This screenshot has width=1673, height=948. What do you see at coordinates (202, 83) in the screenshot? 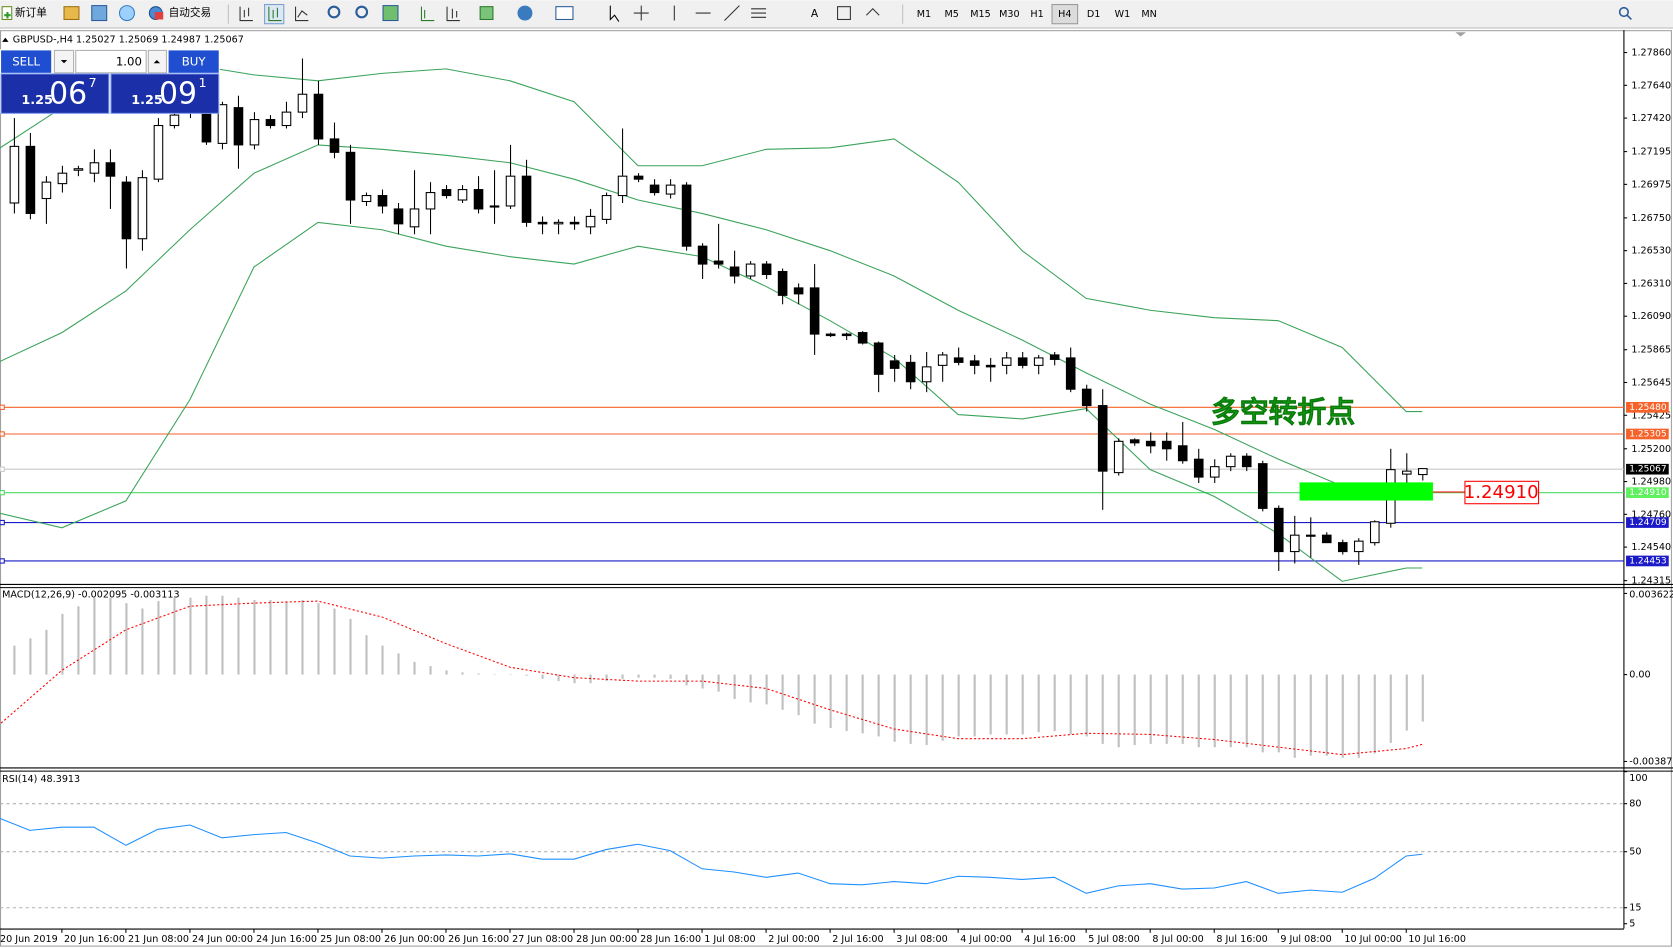
I see `ask-point: 1` at bounding box center [202, 83].